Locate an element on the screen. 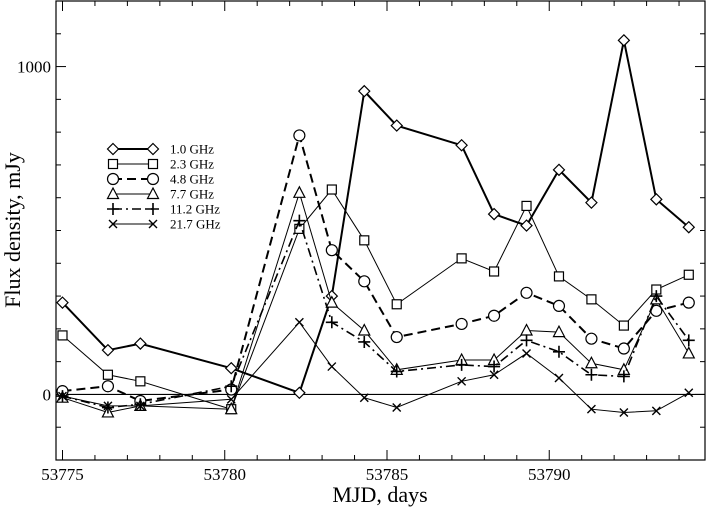 The image size is (706, 511). y-axis-label: Flux density, mJy is located at coordinates (12, 230).